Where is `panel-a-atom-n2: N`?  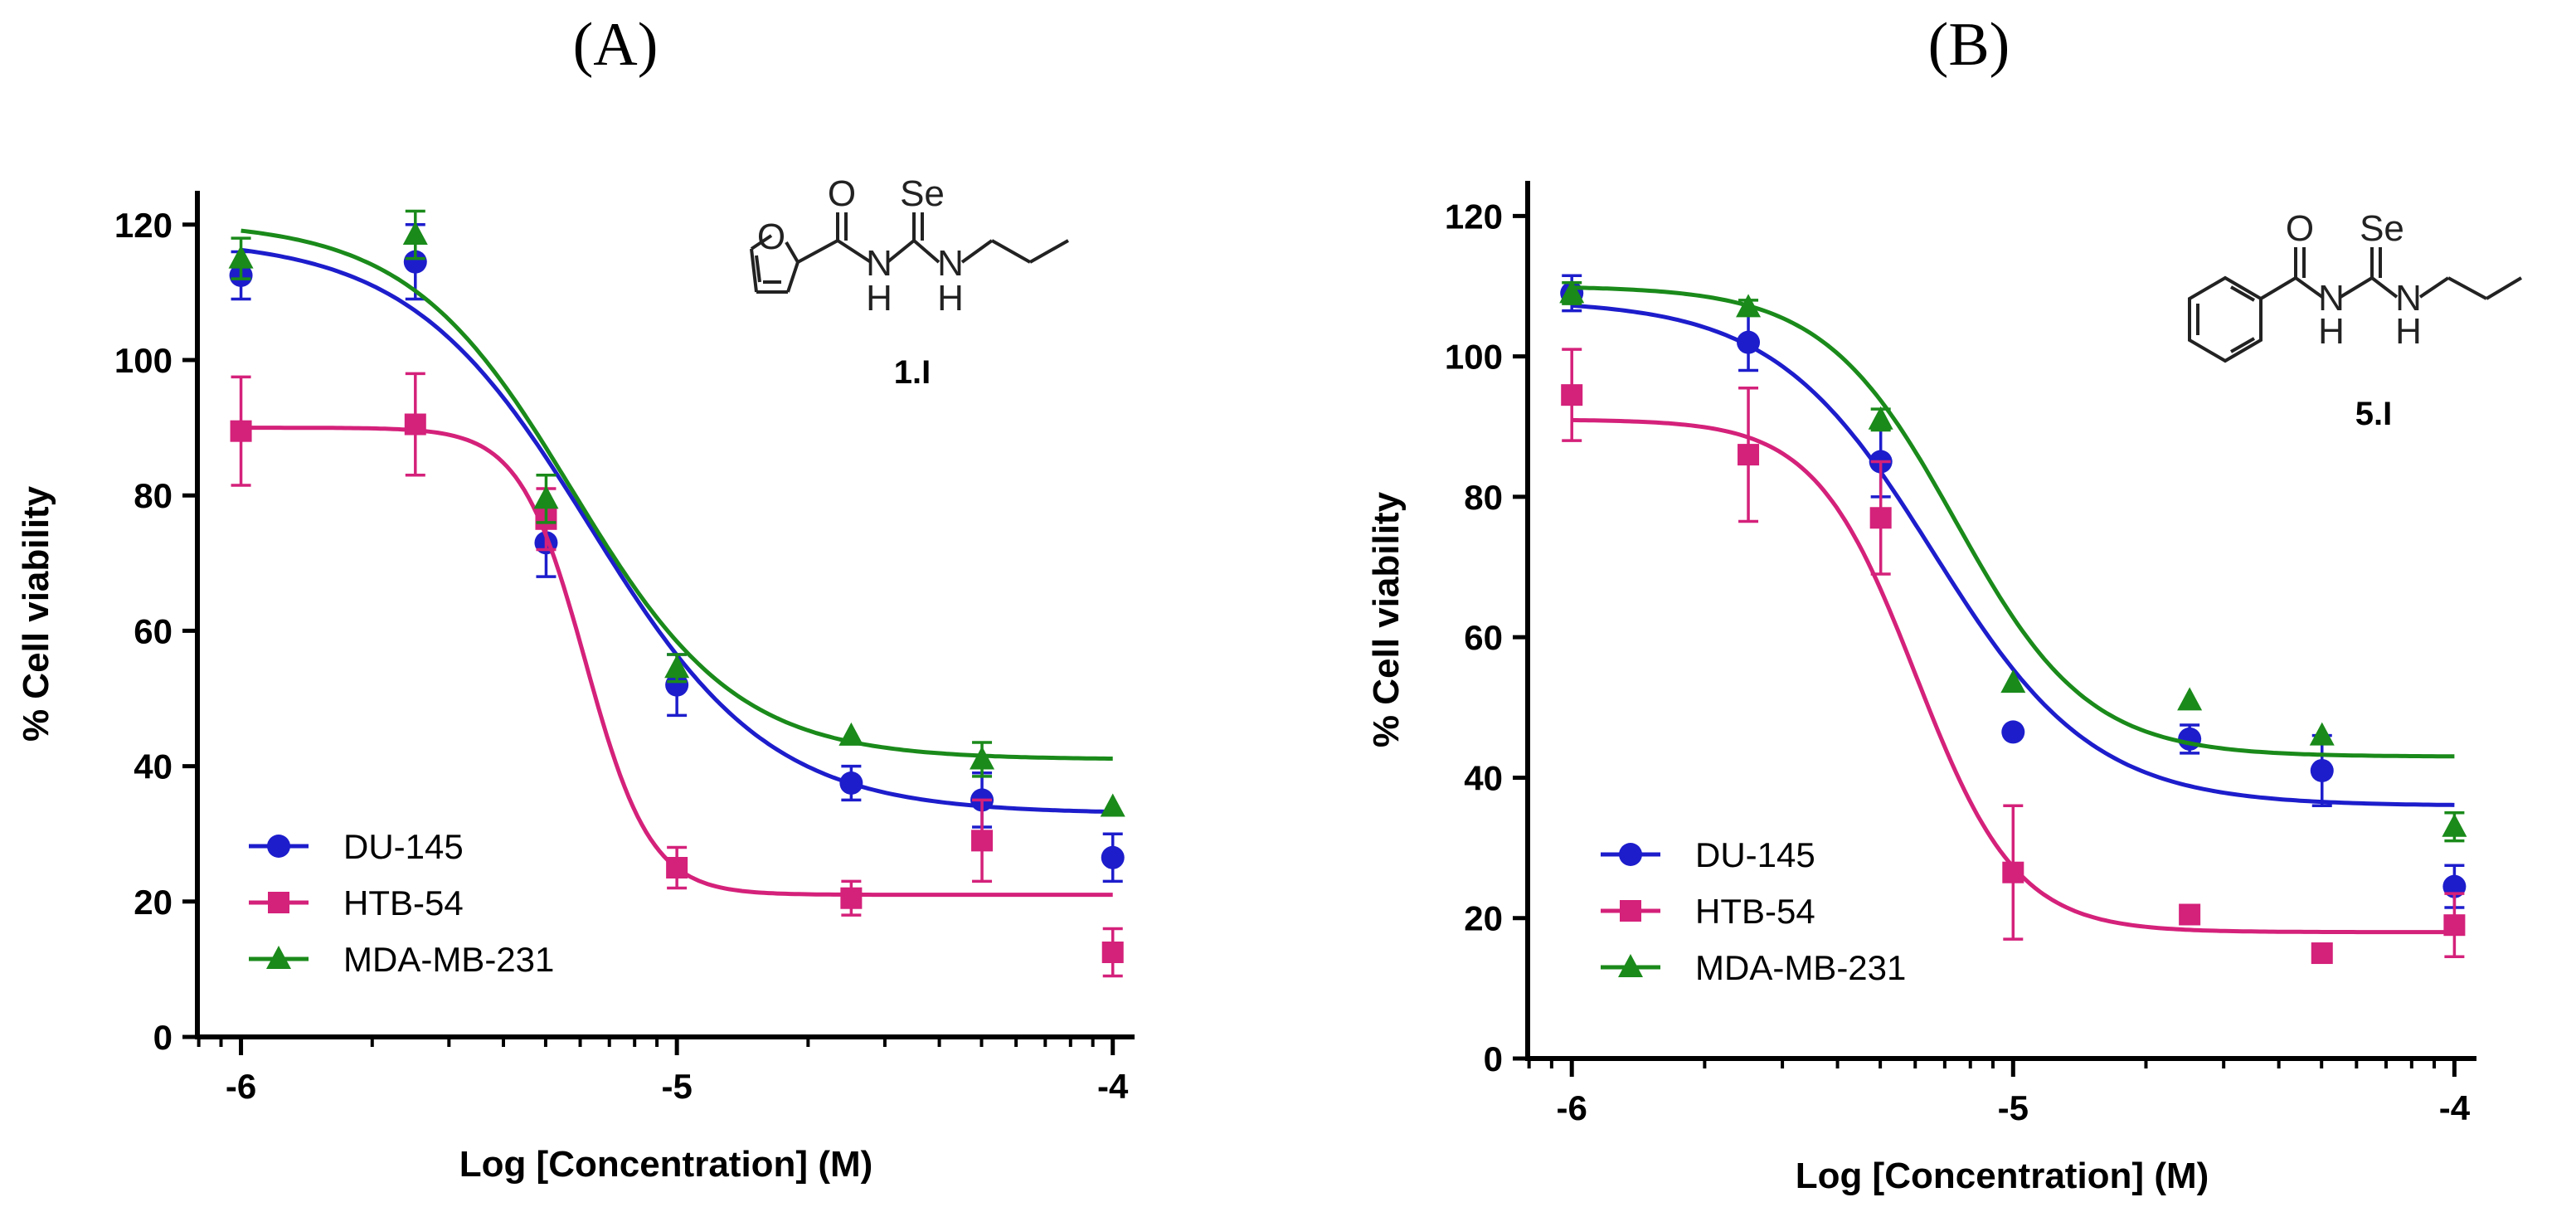
panel-a-atom-n2: N is located at coordinates (950, 264).